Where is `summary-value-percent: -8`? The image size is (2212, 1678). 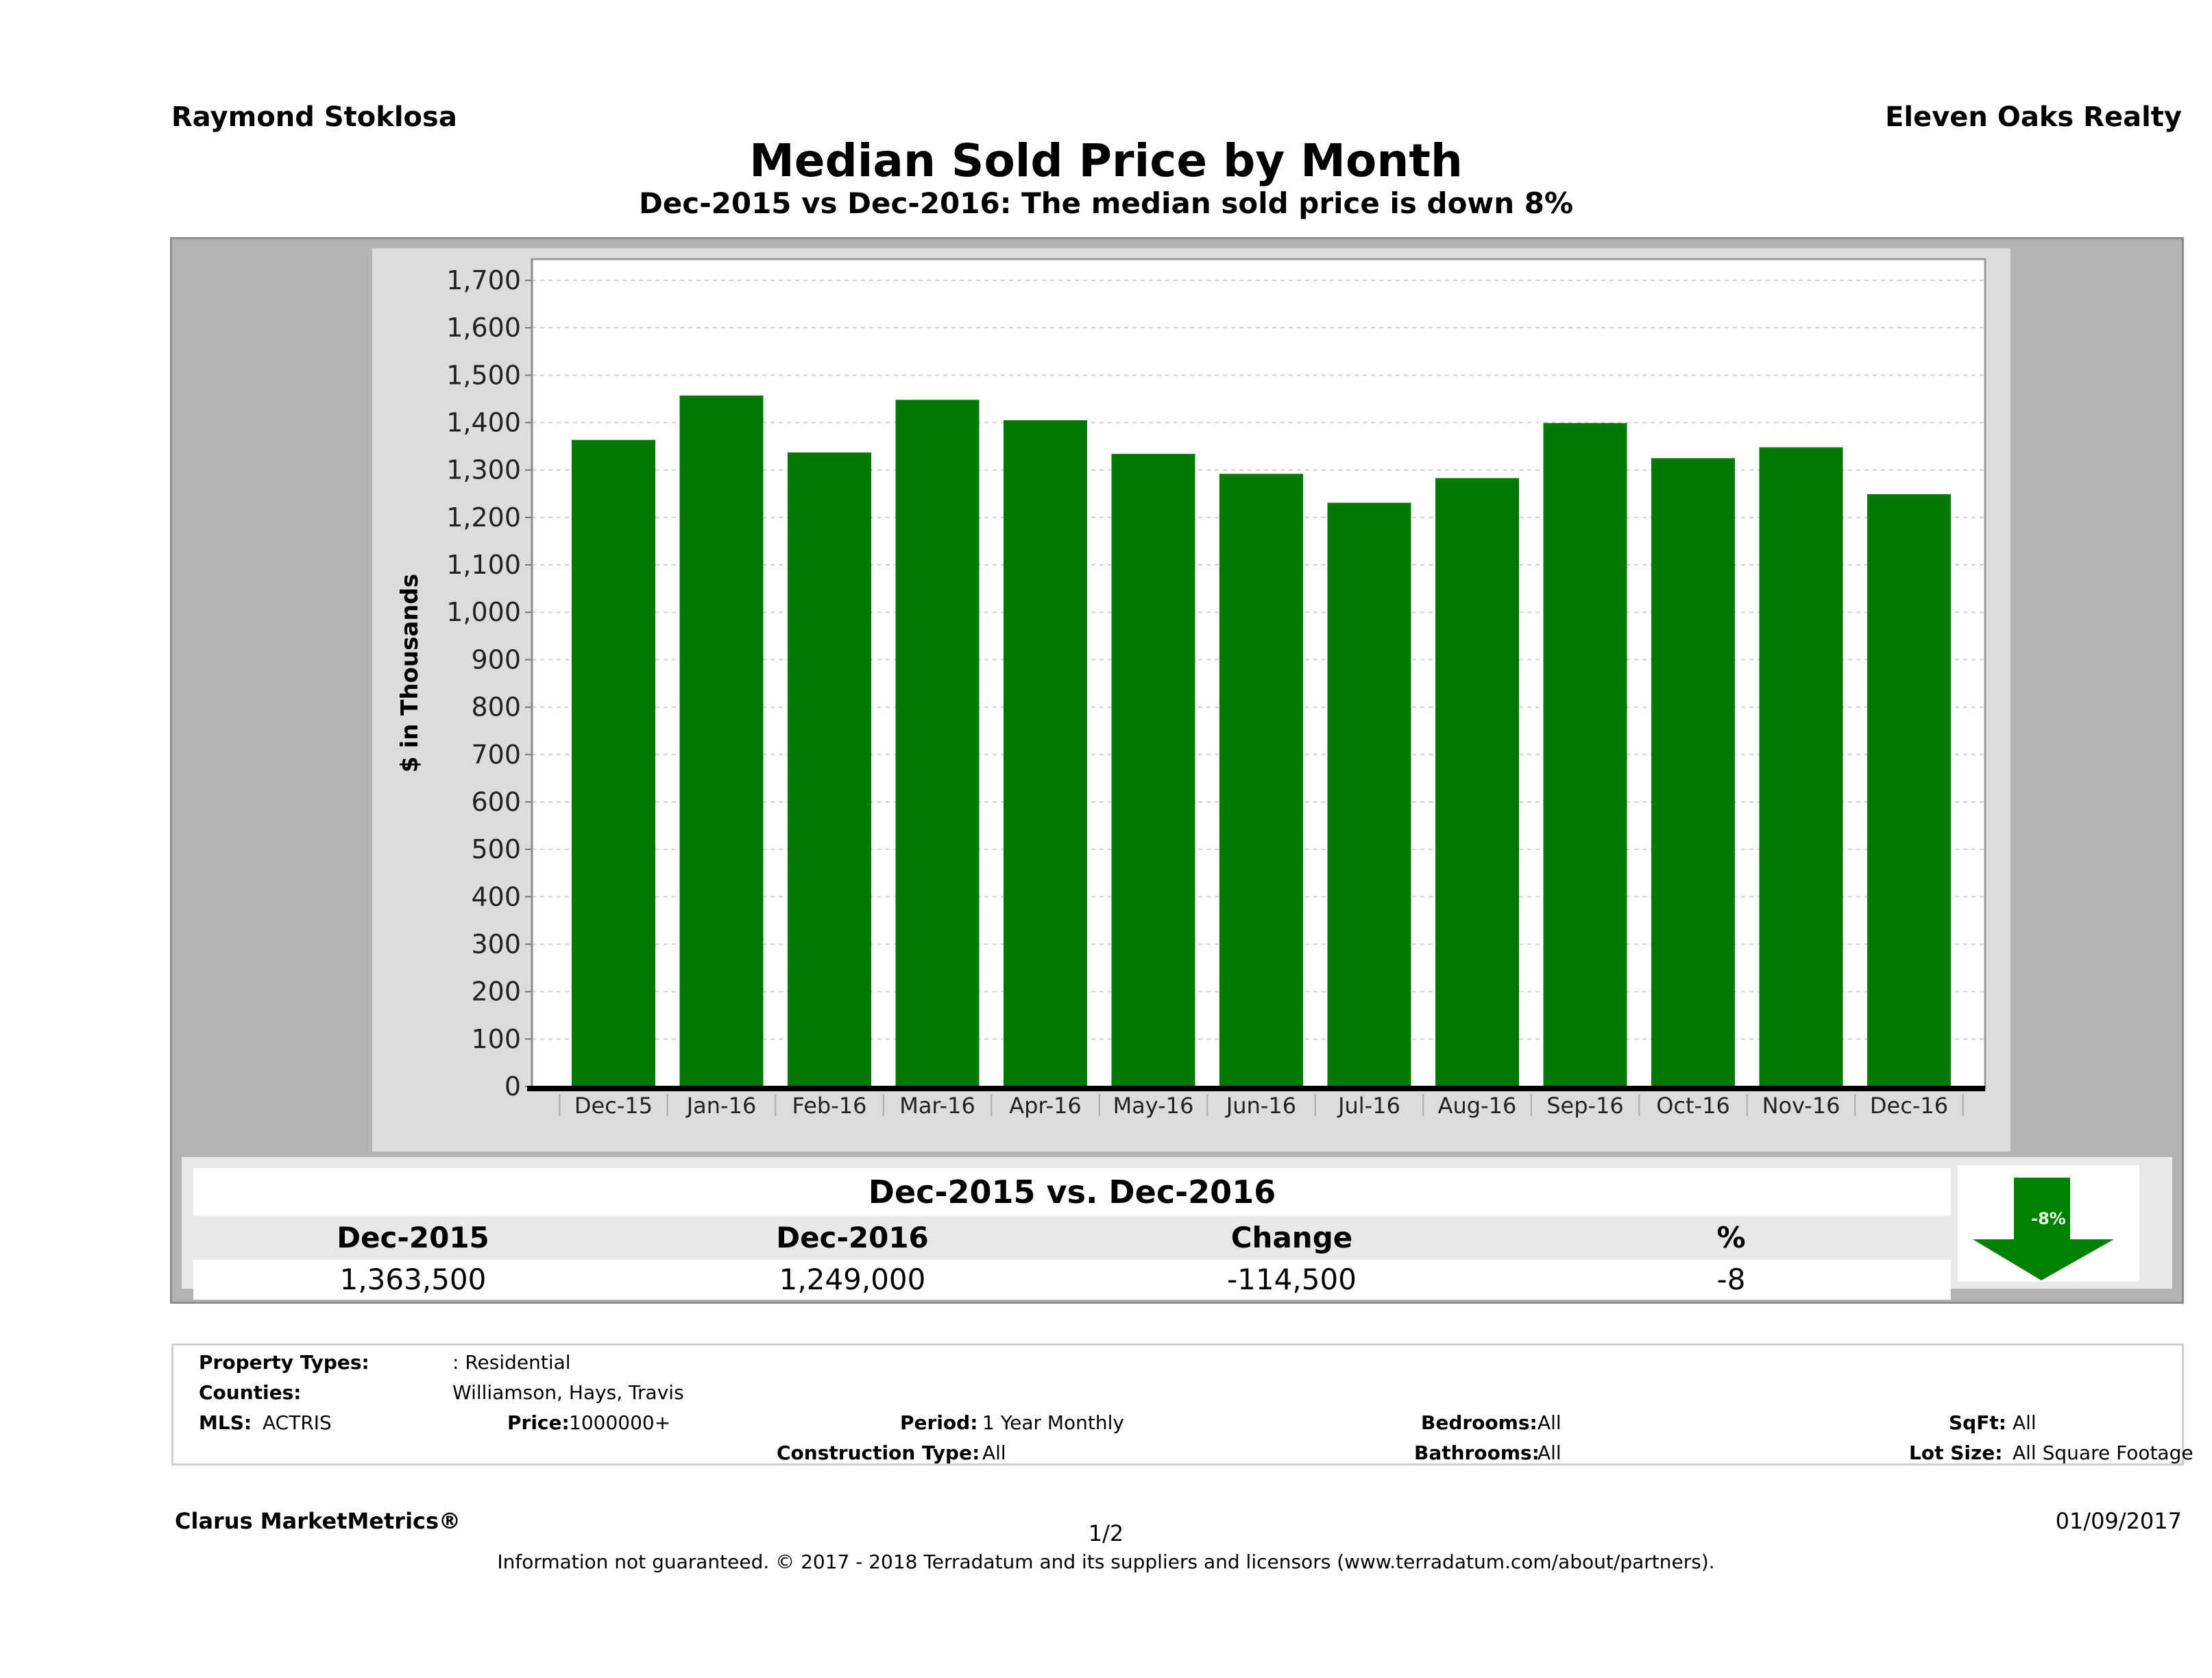
summary-value-percent: -8 is located at coordinates (1731, 1279).